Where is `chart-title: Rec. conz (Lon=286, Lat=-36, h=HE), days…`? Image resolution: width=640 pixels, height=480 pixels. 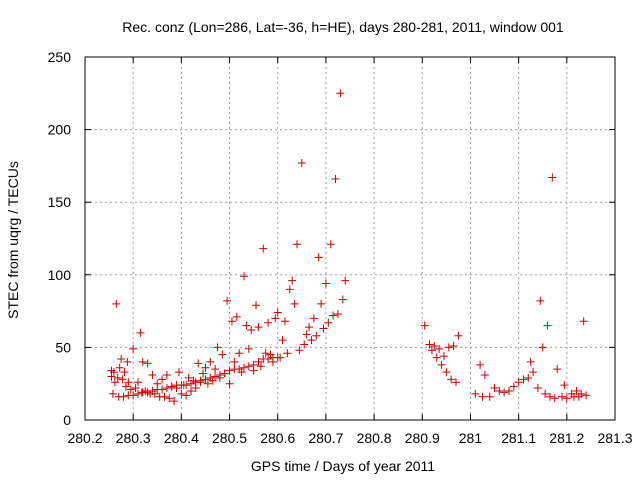 chart-title: Rec. conz (Lon=286, Lat=-36, h=HE), days… is located at coordinates (343, 27).